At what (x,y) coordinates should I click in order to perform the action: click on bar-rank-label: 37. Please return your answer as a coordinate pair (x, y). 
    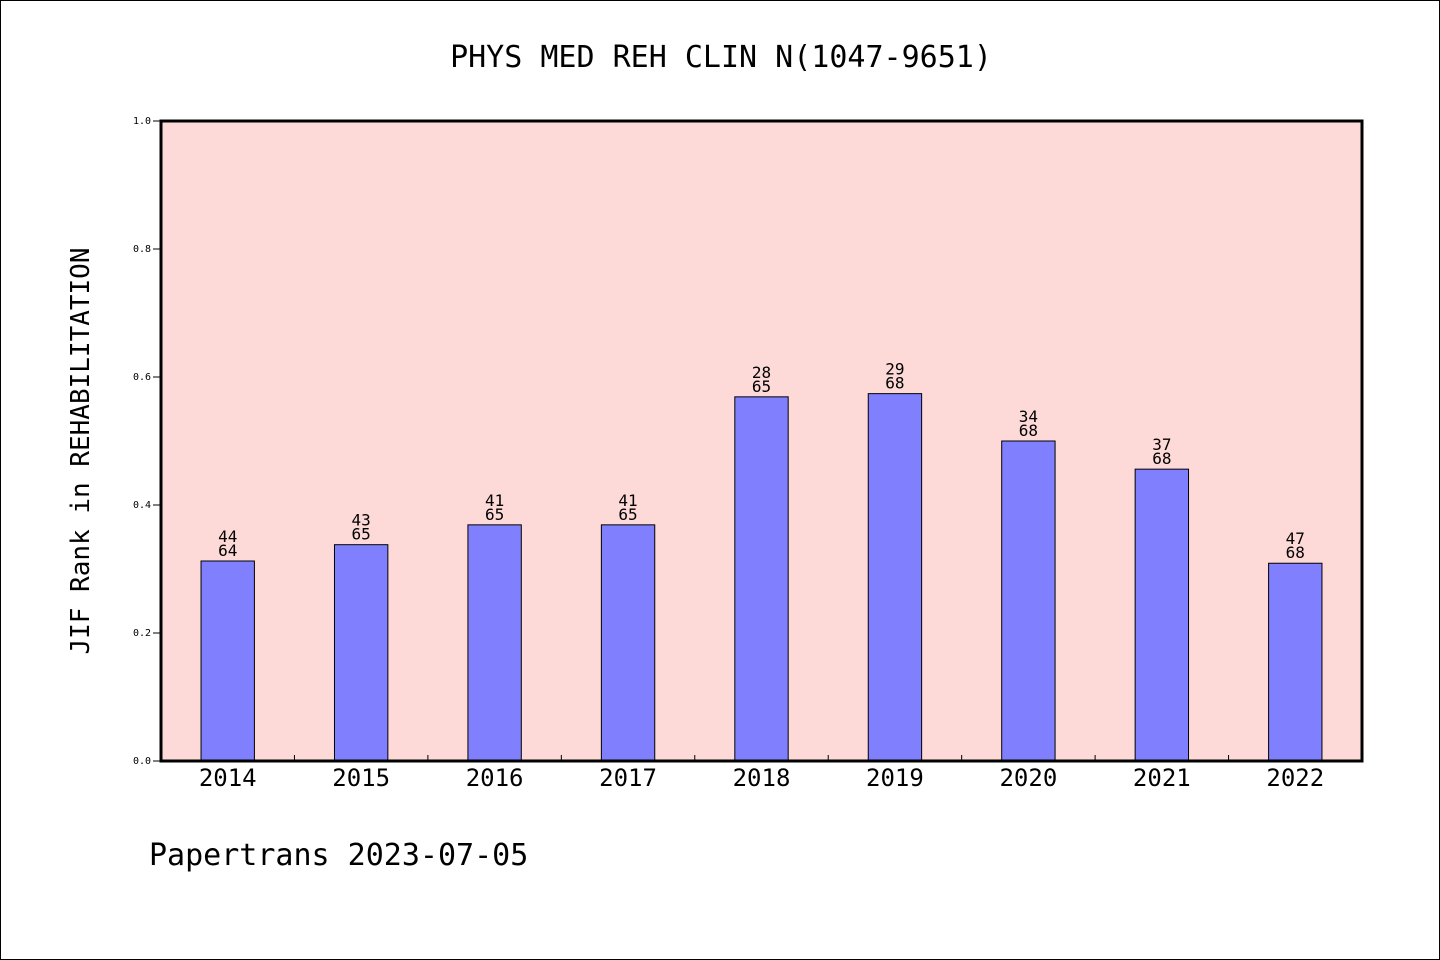
    Looking at the image, I should click on (1161, 444).